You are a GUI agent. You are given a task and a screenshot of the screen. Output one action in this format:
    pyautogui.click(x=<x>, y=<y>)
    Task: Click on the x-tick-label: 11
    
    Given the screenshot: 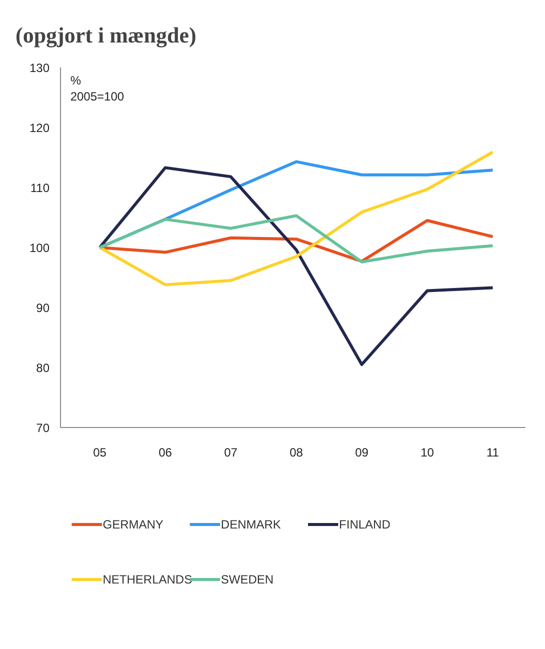 What is the action you would take?
    pyautogui.click(x=493, y=453)
    